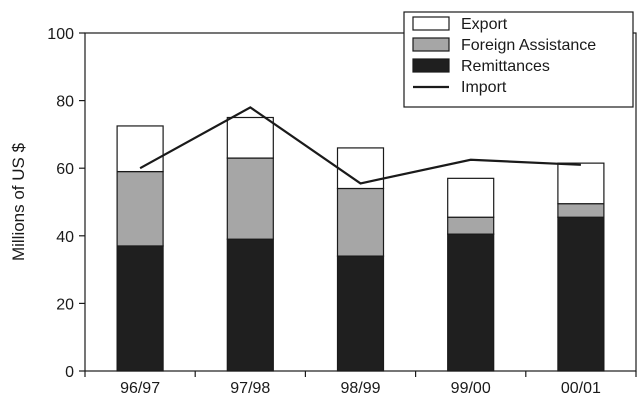 Image resolution: width=639 pixels, height=401 pixels. I want to click on x-axis: 96/97 97/98 98/99 99/00 00/01, so click(360, 384).